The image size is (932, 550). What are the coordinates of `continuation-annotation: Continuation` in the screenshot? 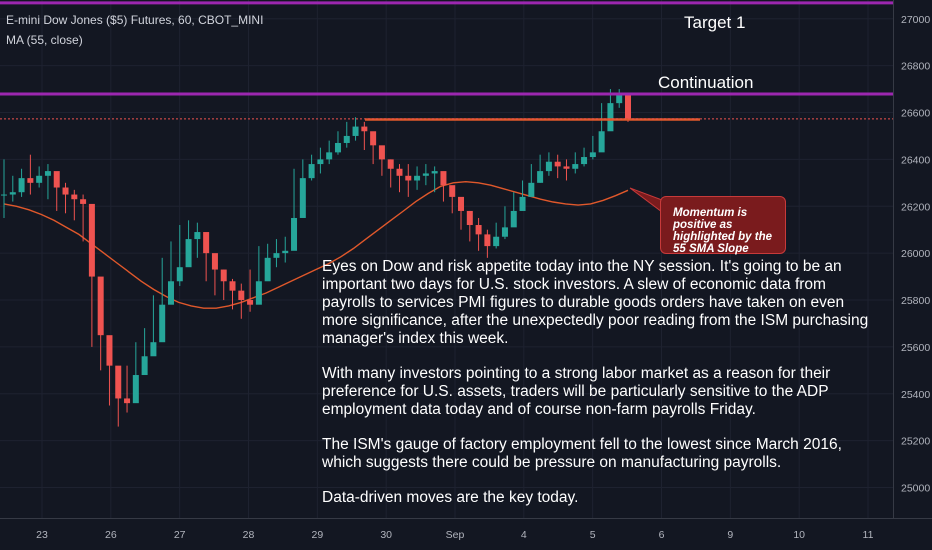 It's located at (706, 82).